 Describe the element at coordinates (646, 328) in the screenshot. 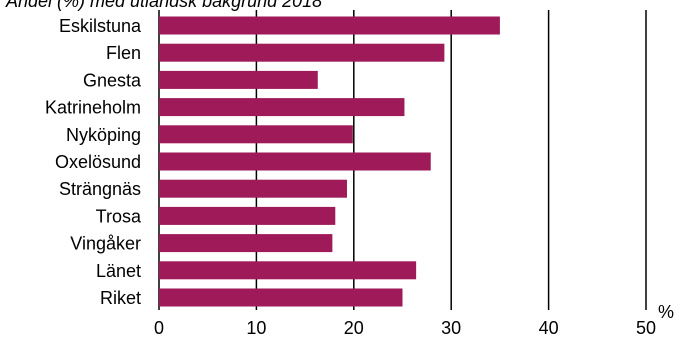

I see `x-tick-label: 50` at that location.